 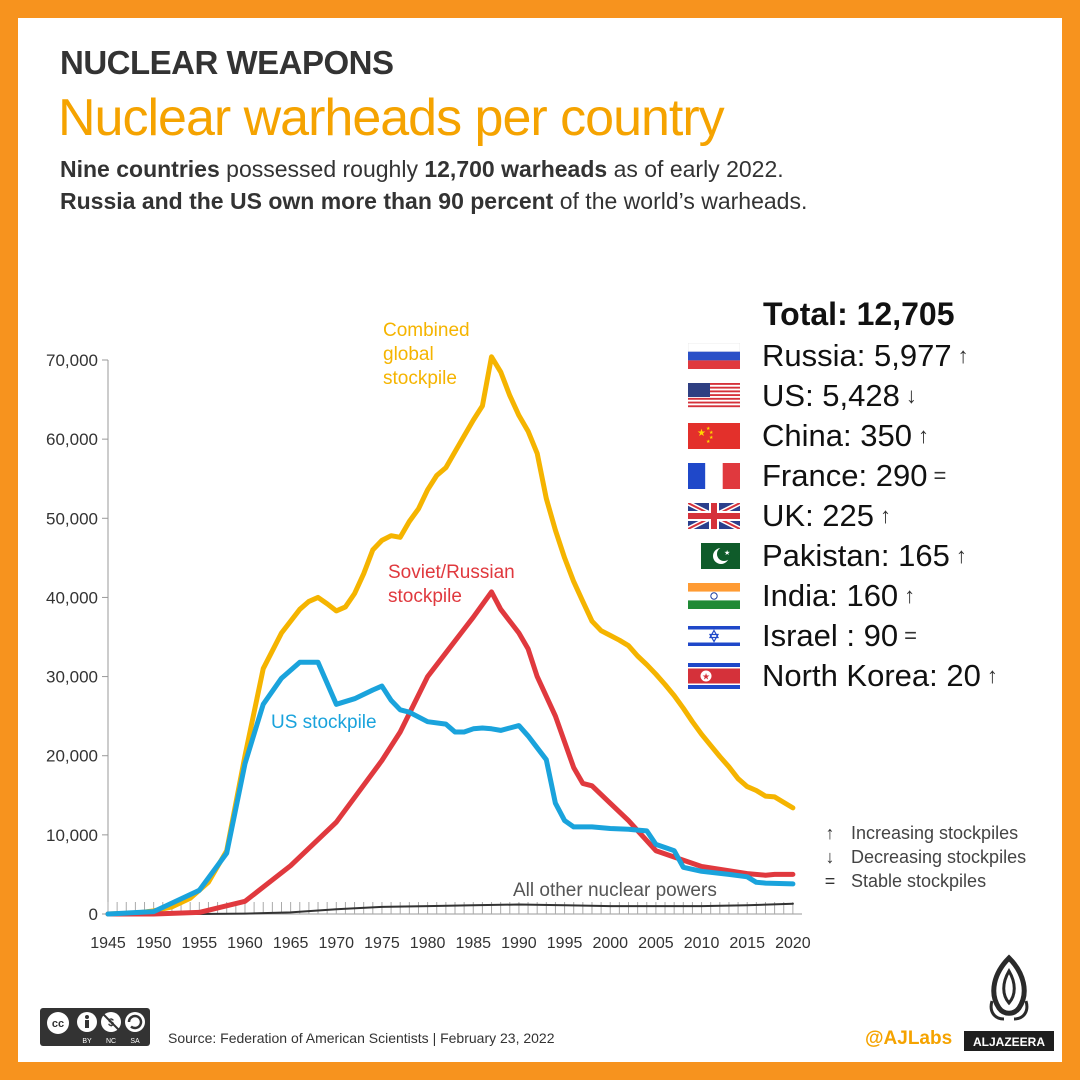 I want to click on france-flag-icon, so click(x=714, y=476).